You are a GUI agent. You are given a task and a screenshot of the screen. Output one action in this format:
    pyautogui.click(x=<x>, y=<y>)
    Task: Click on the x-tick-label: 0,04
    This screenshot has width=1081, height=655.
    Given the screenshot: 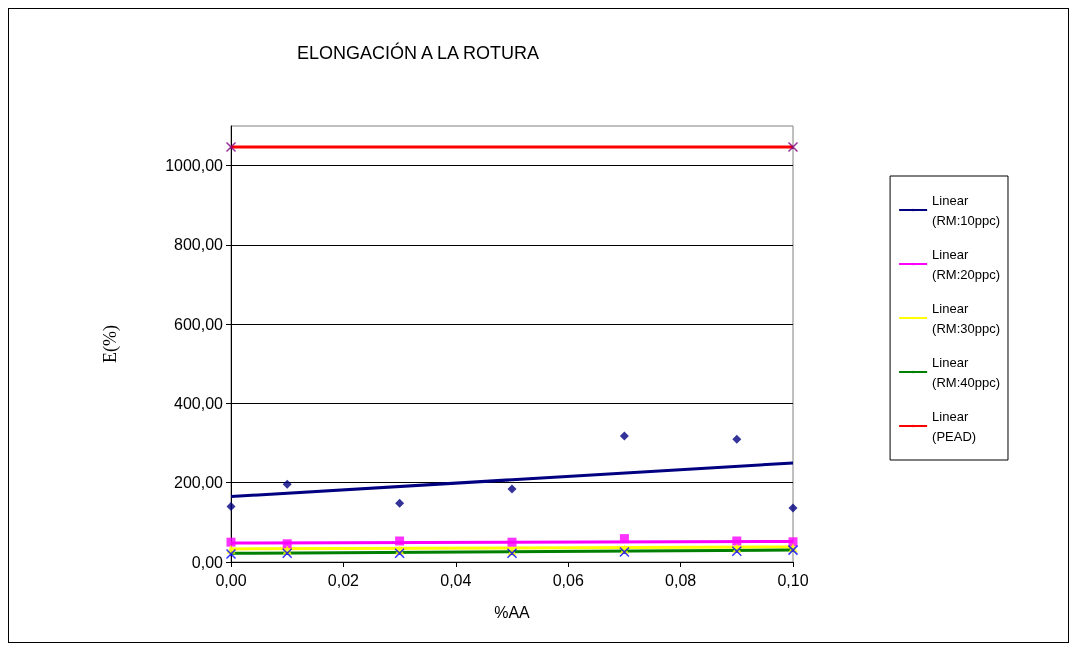 What is the action you would take?
    pyautogui.click(x=456, y=580)
    